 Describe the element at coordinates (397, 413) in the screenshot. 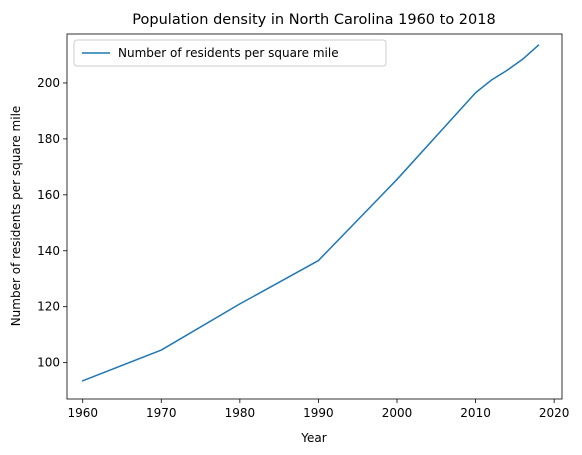

I see `x-tick-label: 2000` at that location.